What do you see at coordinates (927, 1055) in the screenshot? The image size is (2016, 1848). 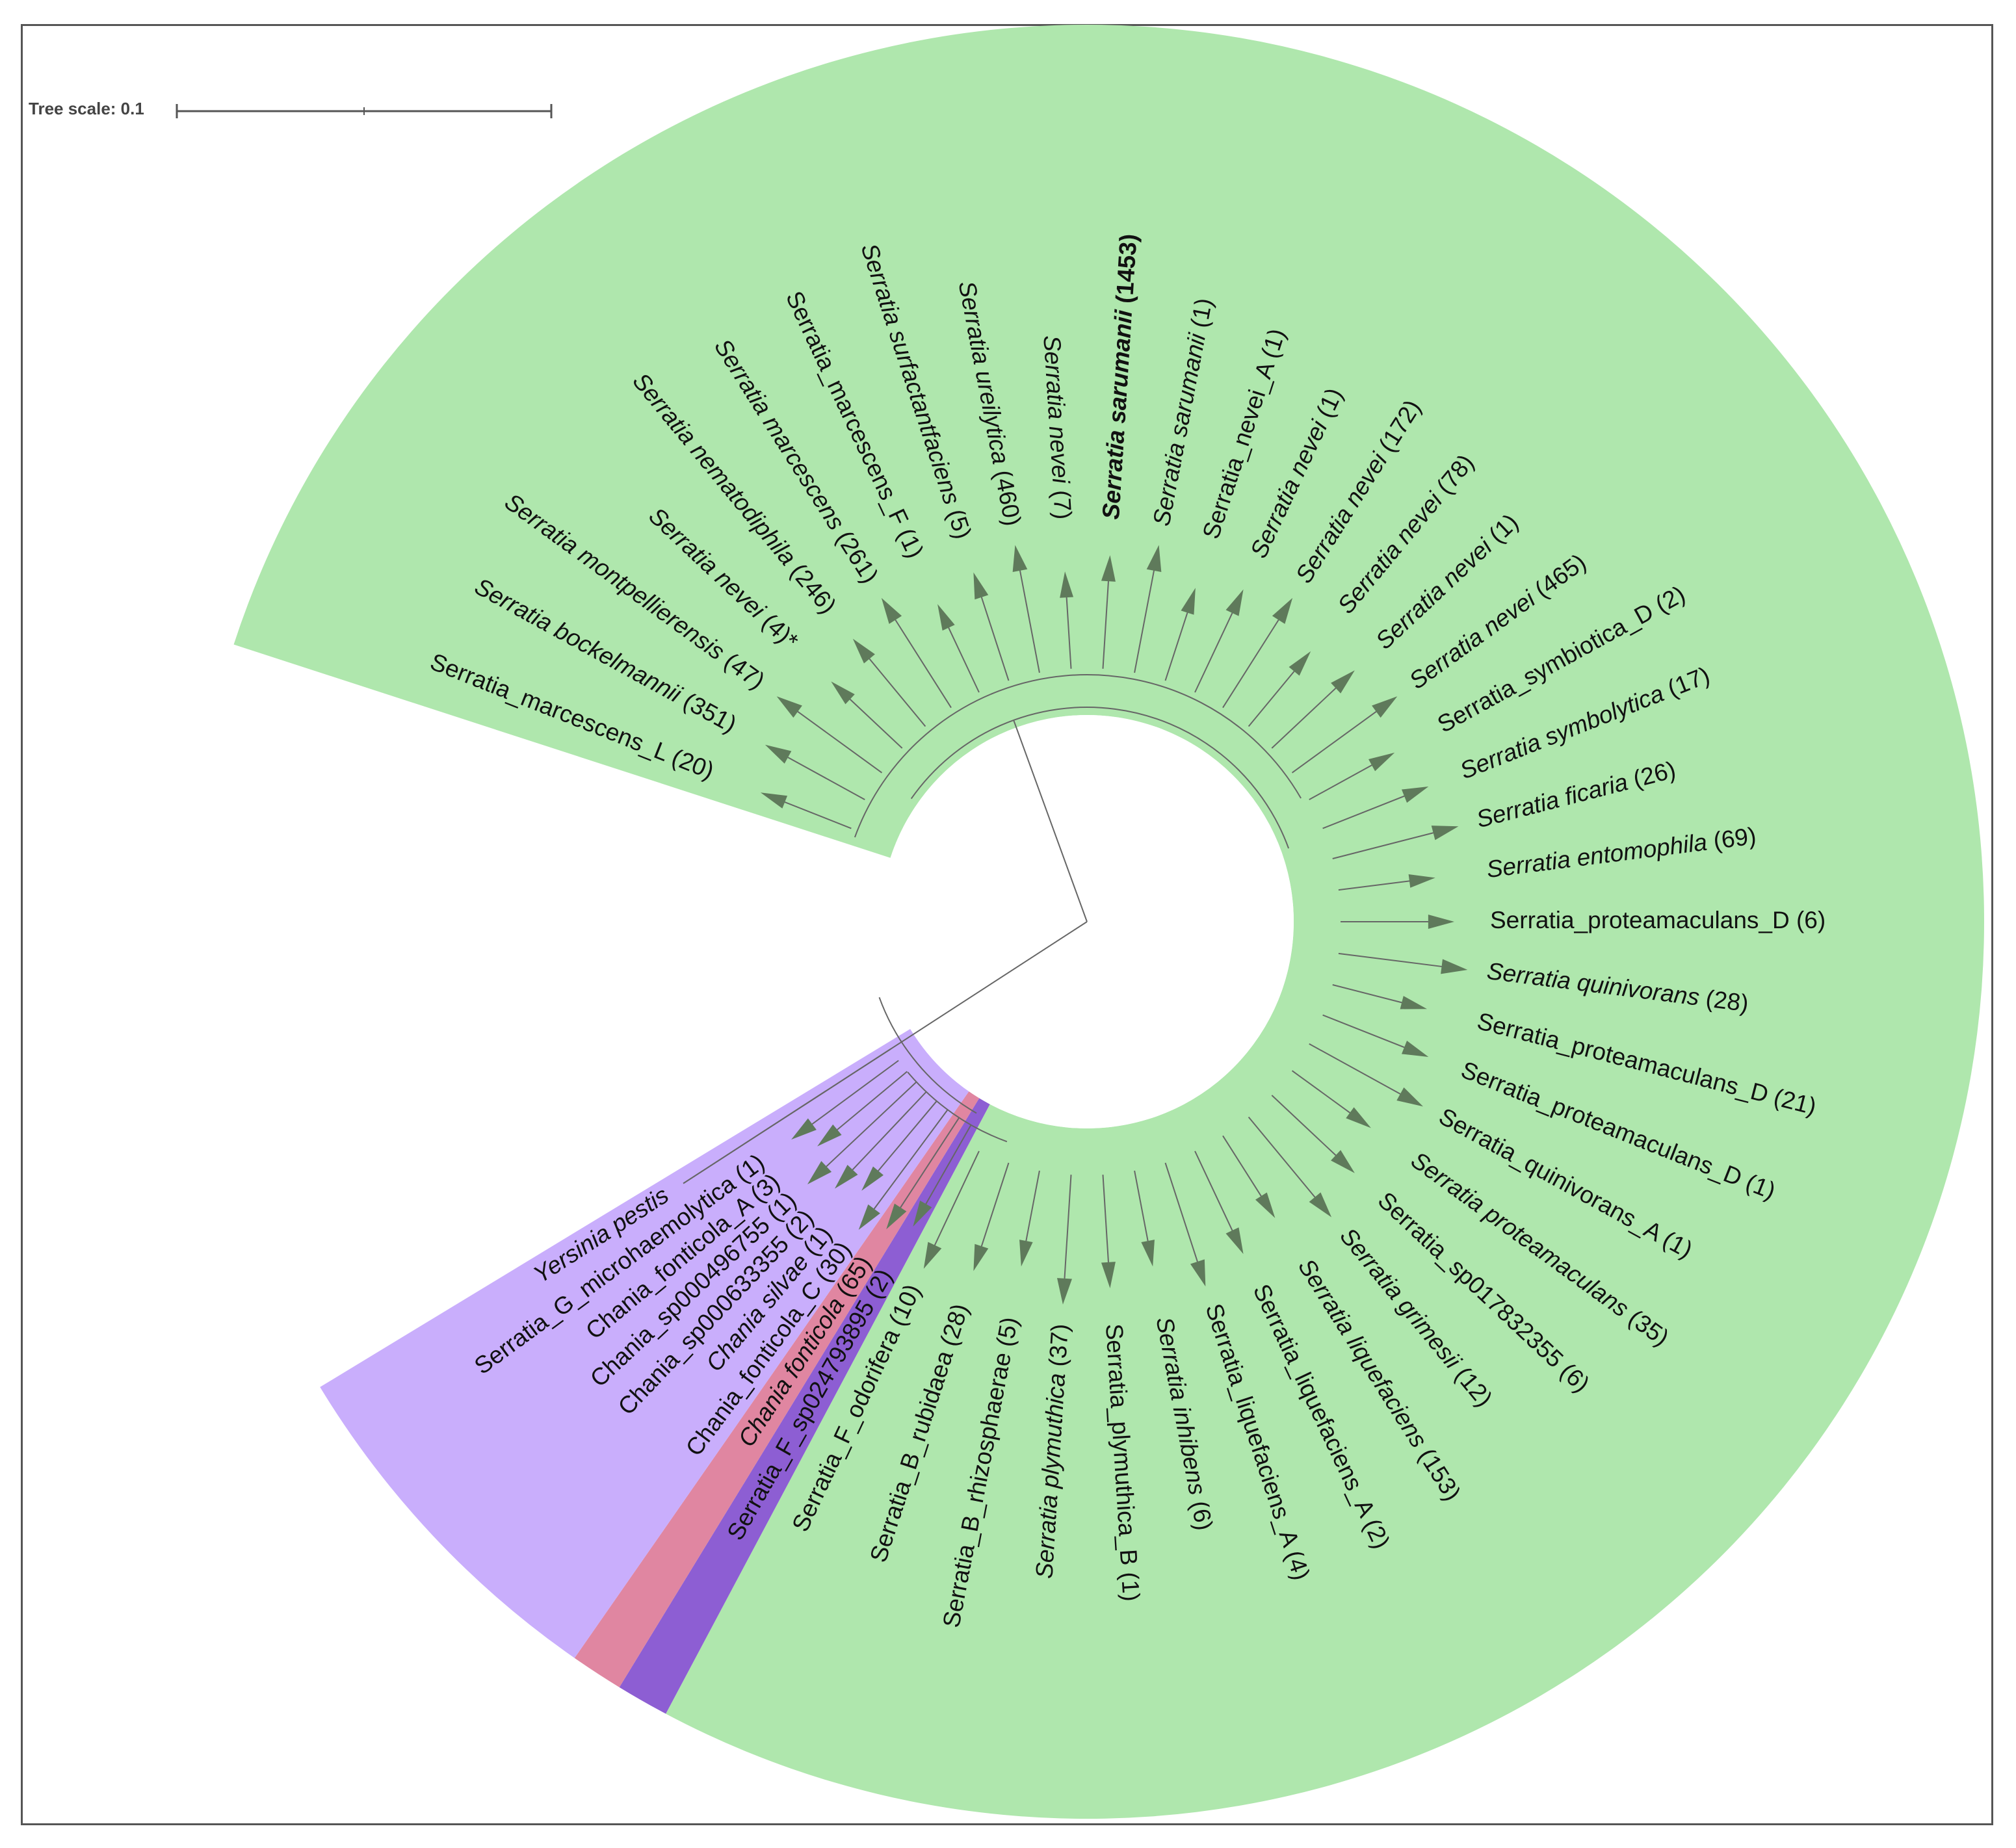 I see `branch-arc-chania` at bounding box center [927, 1055].